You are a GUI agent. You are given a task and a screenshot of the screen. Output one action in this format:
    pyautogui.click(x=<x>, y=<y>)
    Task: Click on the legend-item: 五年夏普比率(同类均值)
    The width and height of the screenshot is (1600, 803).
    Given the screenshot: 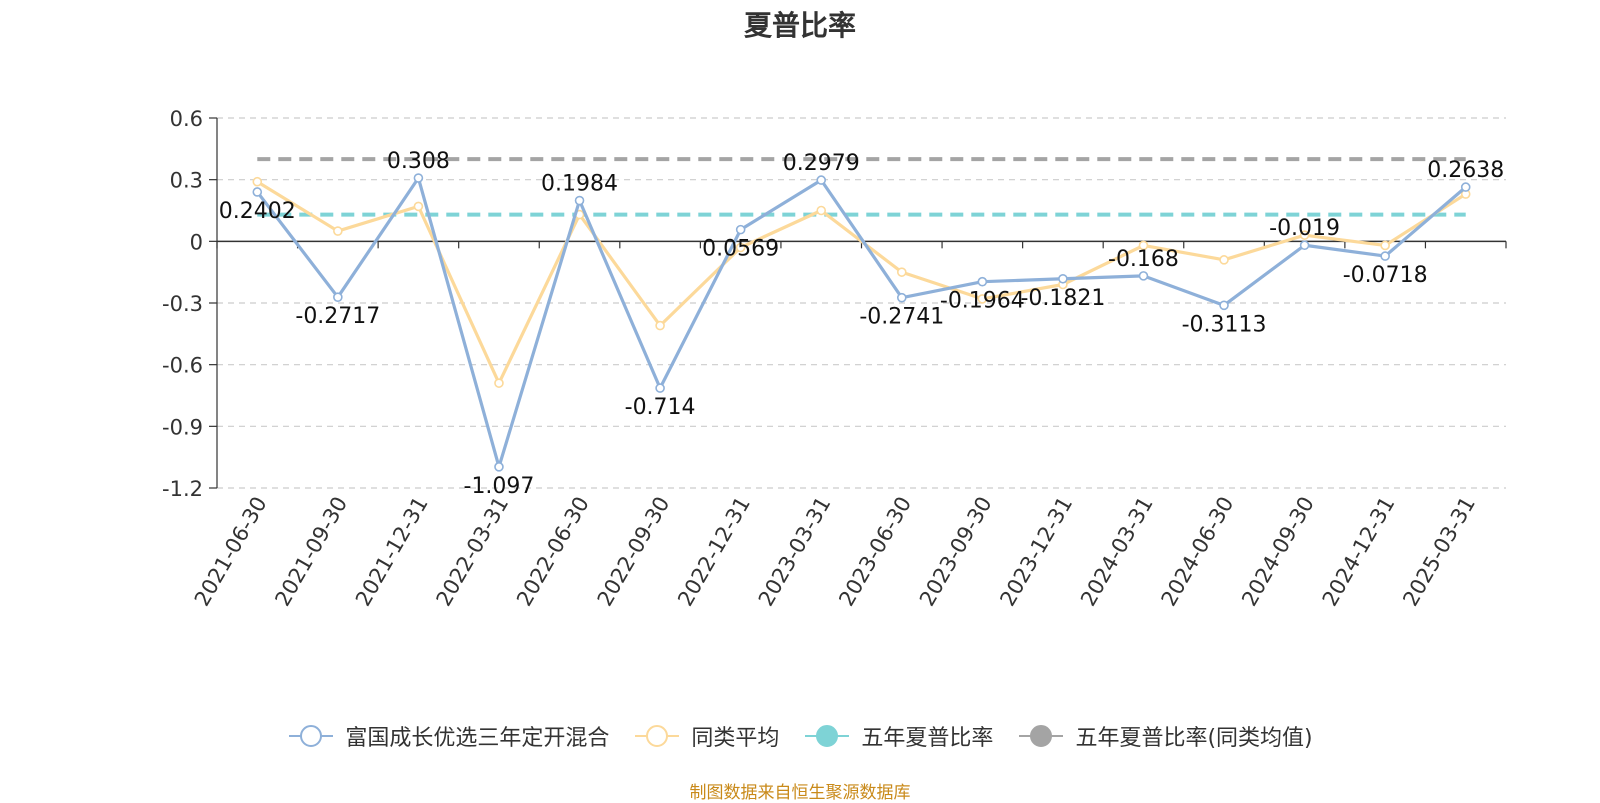 What is the action you would take?
    pyautogui.click(x=1165, y=736)
    